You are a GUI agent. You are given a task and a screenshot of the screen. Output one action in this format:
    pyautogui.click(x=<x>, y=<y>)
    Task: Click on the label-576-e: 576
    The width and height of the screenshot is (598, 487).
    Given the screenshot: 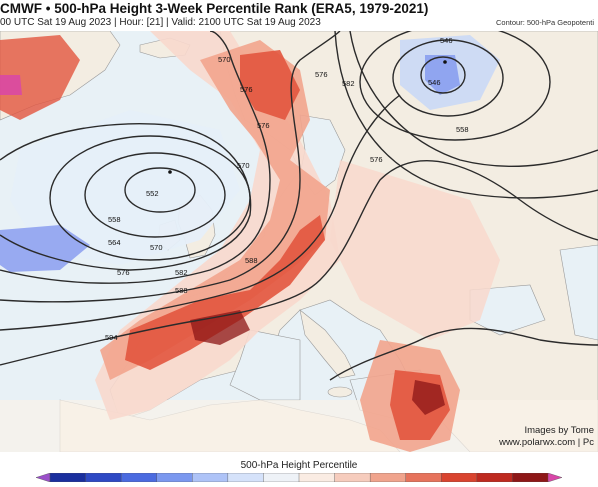 What is the action you would take?
    pyautogui.click(x=376, y=159)
    